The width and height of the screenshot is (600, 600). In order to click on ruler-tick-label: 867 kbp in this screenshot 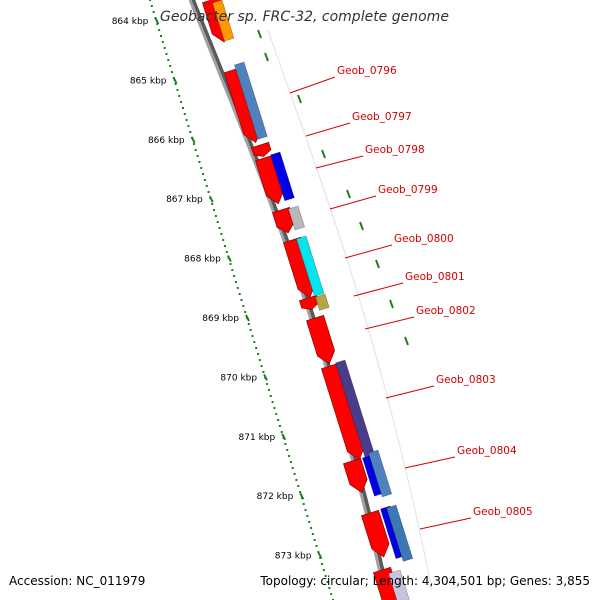, I will do `click(184, 200)`.